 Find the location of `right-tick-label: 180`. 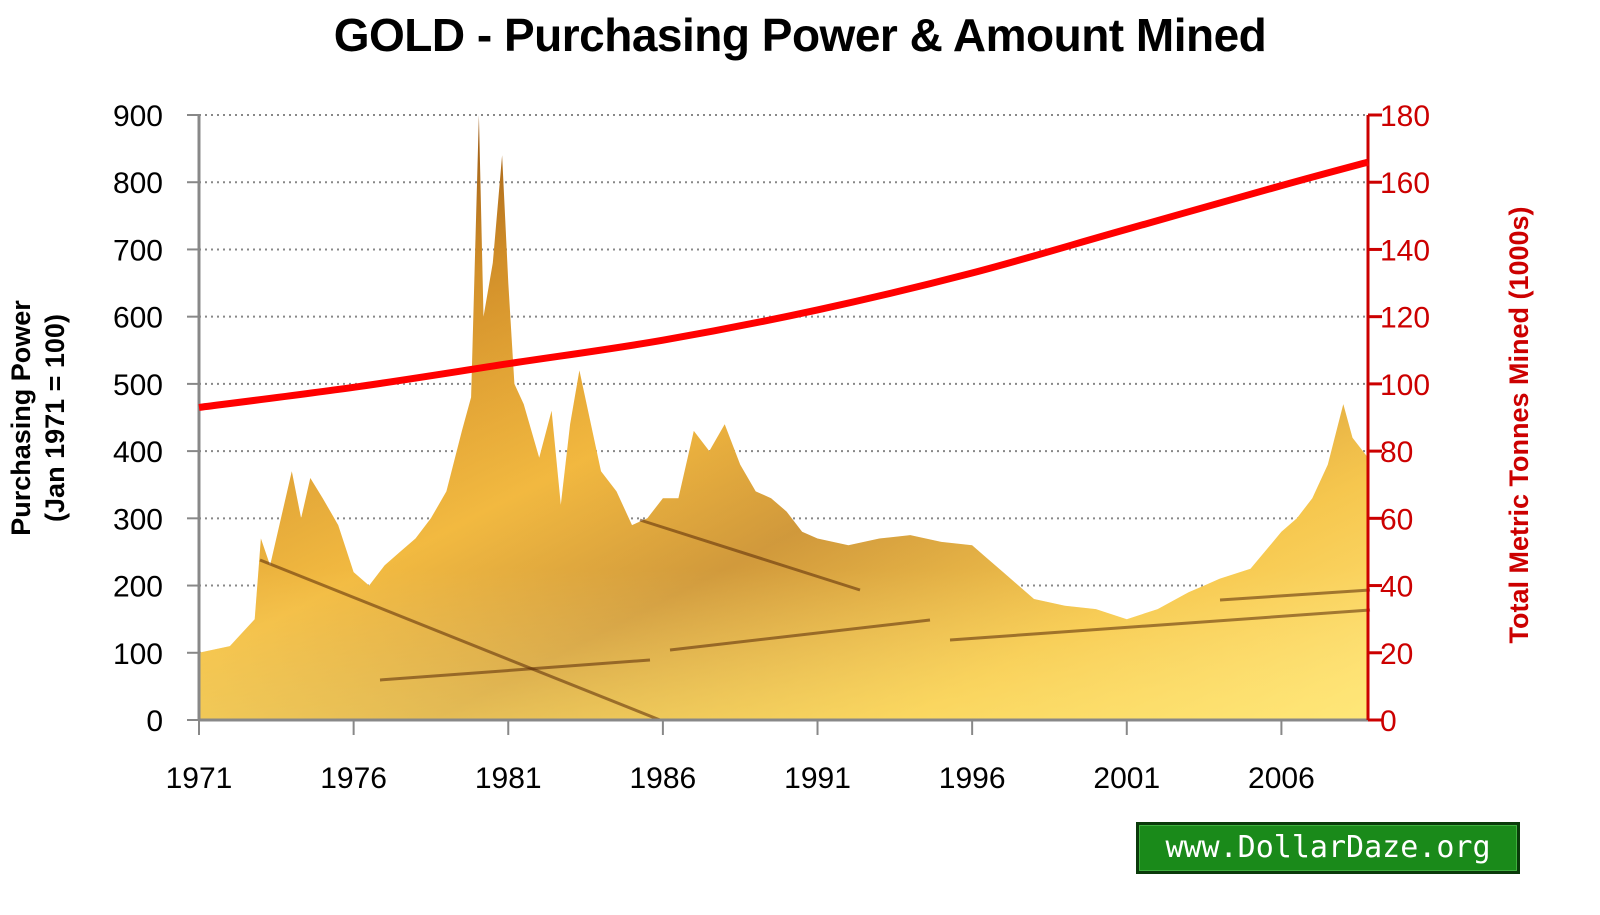

right-tick-label: 180 is located at coordinates (1405, 116).